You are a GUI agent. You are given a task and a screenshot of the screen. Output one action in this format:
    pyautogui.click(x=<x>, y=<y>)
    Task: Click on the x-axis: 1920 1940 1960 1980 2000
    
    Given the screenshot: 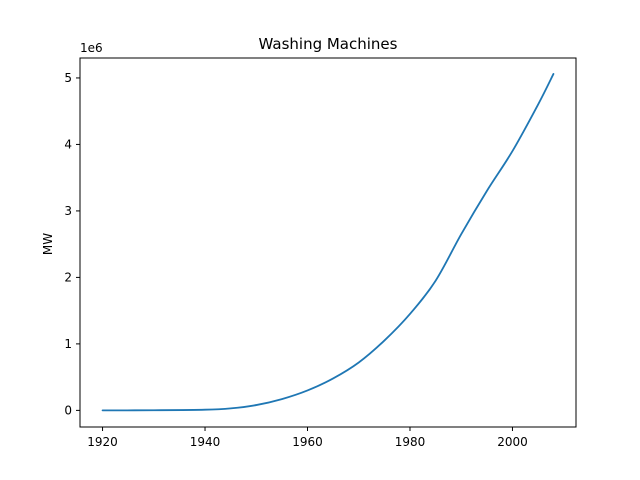 What is the action you would take?
    pyautogui.click(x=307, y=438)
    